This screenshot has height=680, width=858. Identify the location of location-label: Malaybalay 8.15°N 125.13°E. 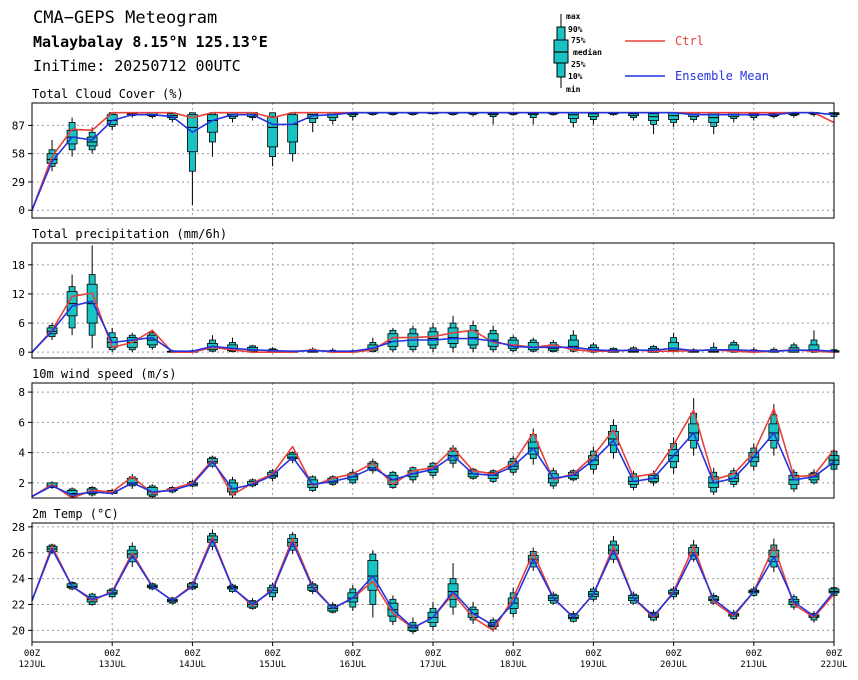
(150, 42).